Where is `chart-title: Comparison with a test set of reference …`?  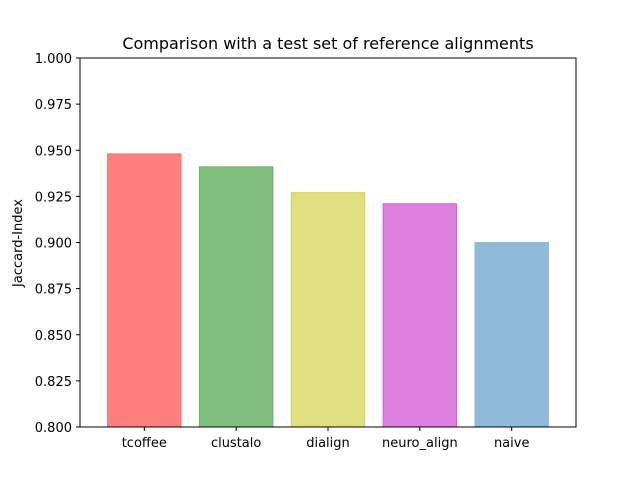 chart-title: Comparison with a test set of reference … is located at coordinates (327, 43).